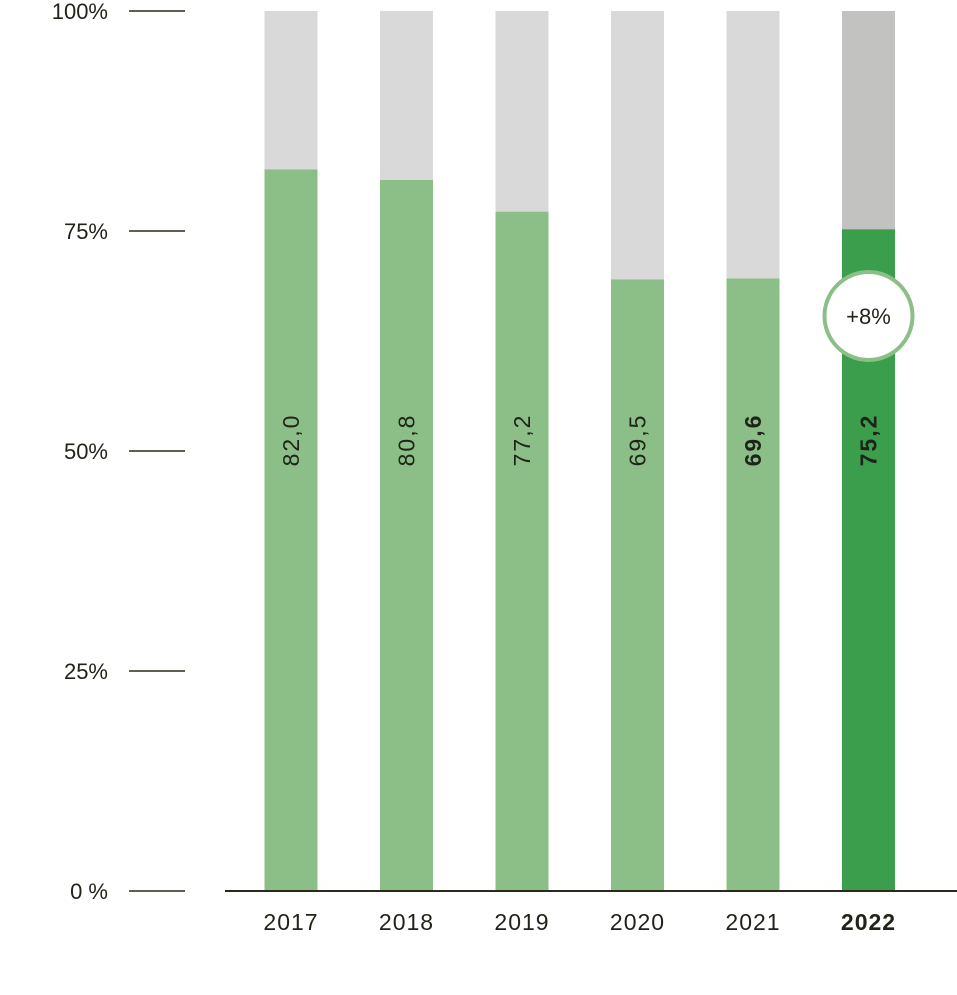 The height and width of the screenshot is (995, 957). Describe the element at coordinates (291, 530) in the screenshot. I see `bar-2017` at that location.